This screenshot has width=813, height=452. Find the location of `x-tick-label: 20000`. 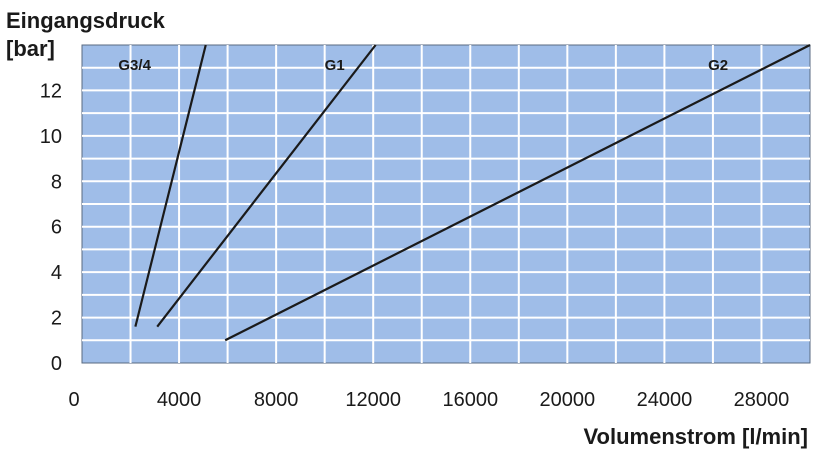

x-tick-label: 20000 is located at coordinates (568, 400).